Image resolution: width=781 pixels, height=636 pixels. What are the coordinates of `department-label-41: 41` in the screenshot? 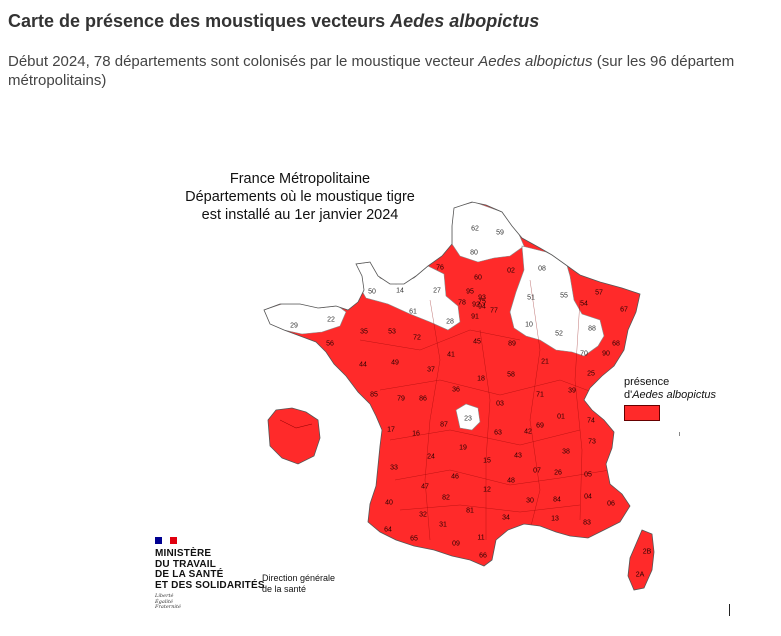 It's located at (451, 355).